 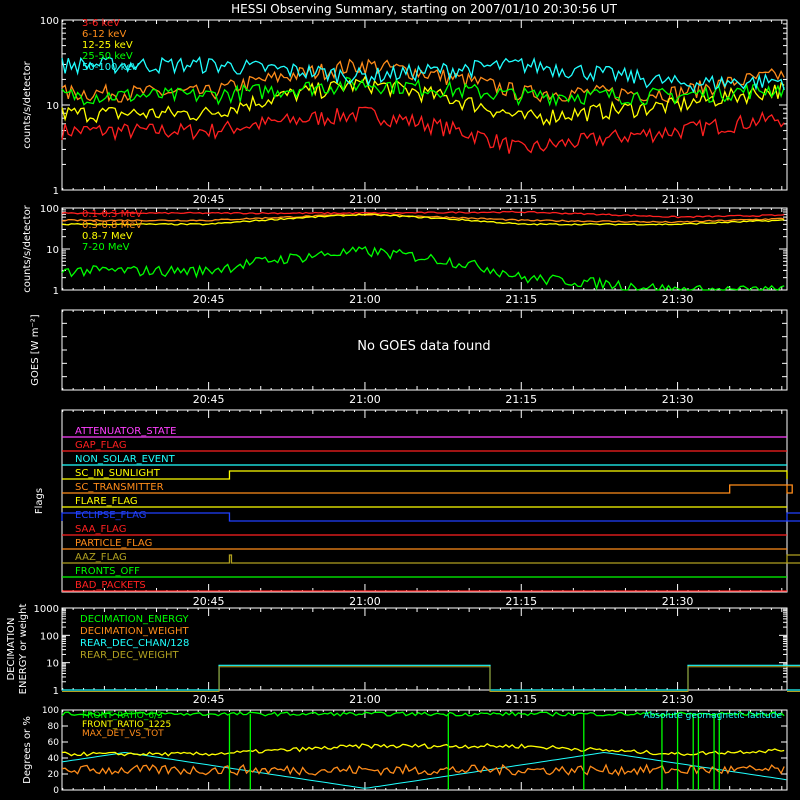 I want to click on legend-entry: 0.1-0.3 MeV, so click(x=112, y=214).